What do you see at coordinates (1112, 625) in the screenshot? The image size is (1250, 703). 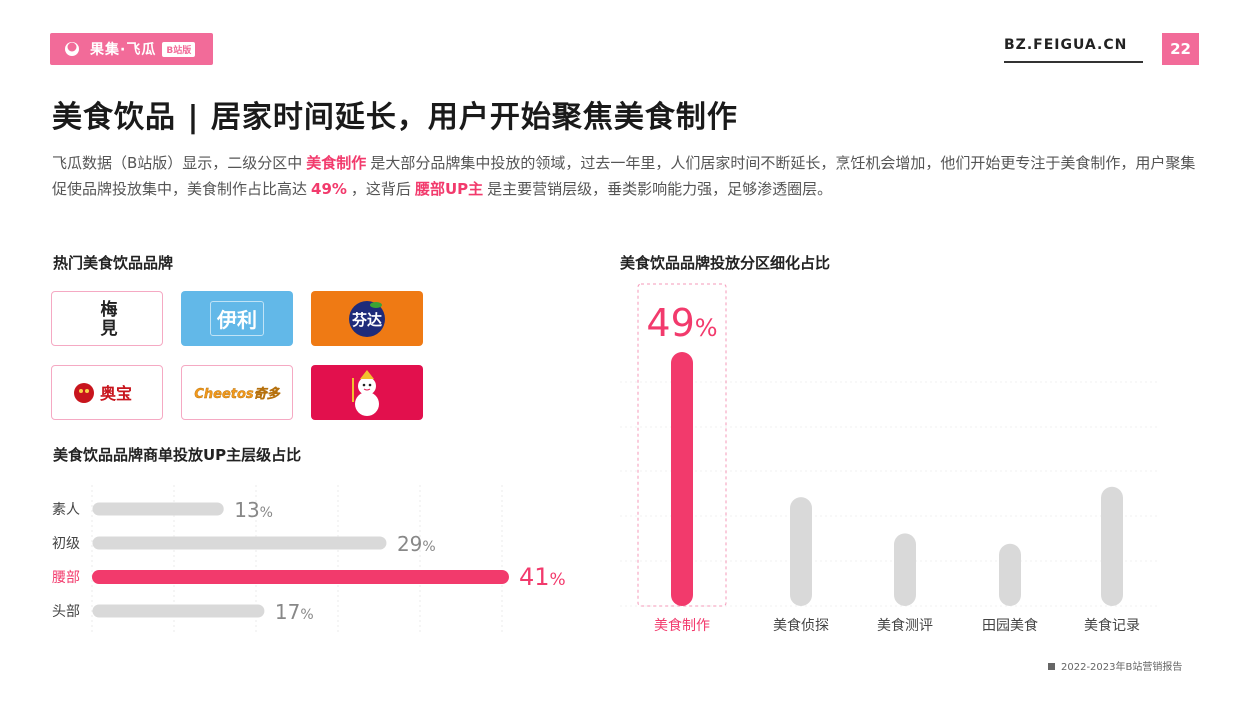 I see `dist-category-label: 美食记录` at bounding box center [1112, 625].